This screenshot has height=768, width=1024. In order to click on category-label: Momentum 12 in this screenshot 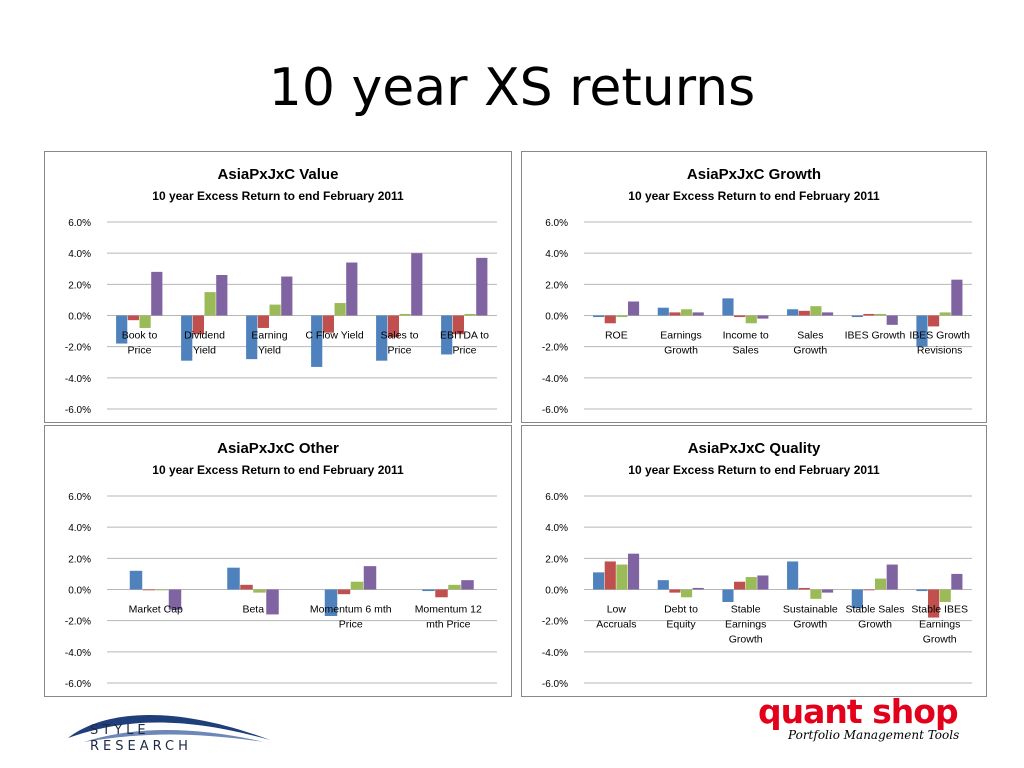, I will do `click(448, 610)`.